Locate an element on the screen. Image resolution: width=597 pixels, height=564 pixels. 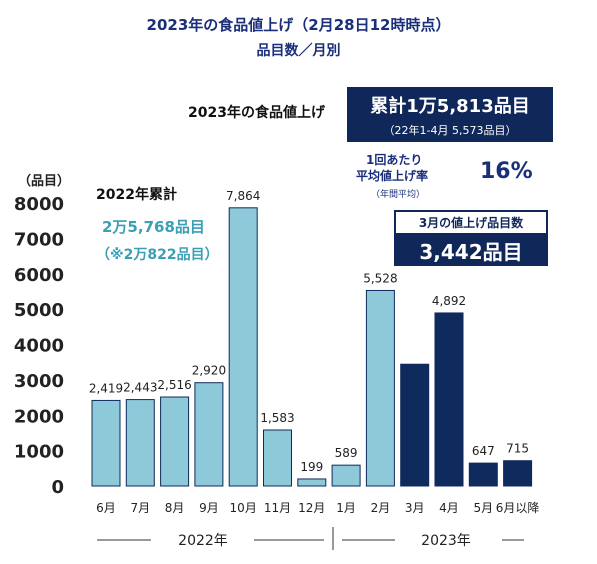
rate-label-1: 1回あたり is located at coordinates (394, 160).